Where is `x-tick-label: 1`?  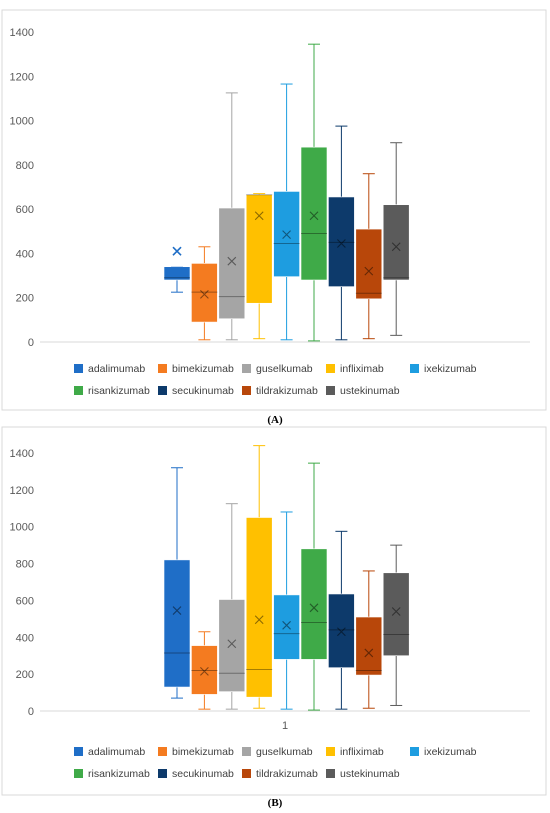
x-tick-label: 1 is located at coordinates (285, 726).